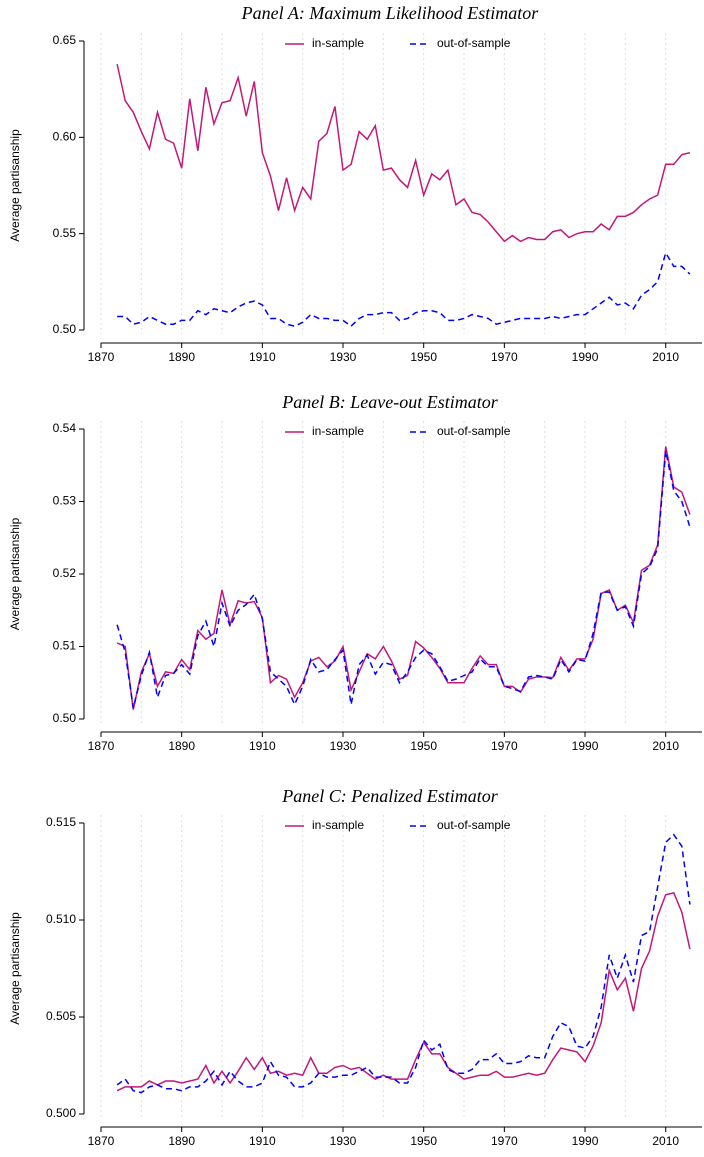  I want to click on y-tick-label: 0.53, so click(65, 501).